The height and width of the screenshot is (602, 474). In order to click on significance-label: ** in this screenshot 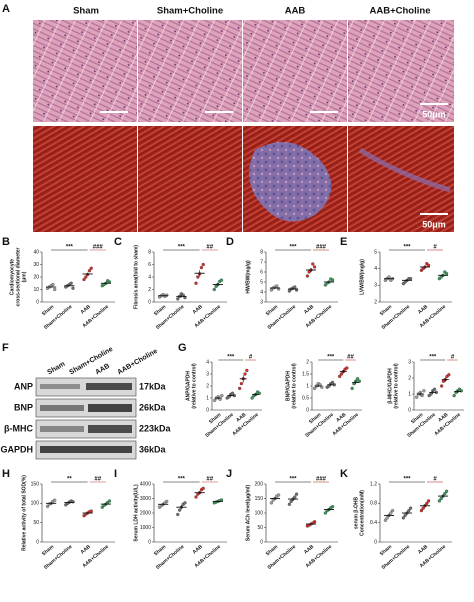, I will do `click(69, 480)`.